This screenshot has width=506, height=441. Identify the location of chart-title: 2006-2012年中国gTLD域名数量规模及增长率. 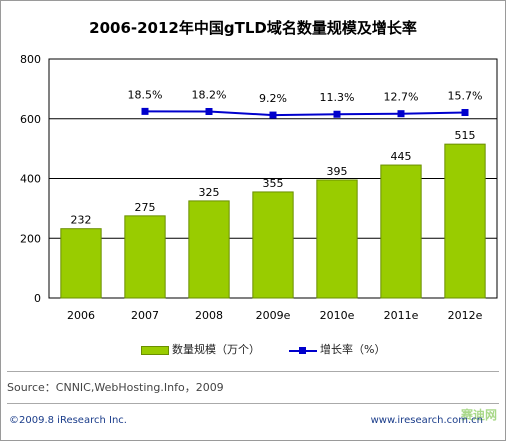
(253, 28).